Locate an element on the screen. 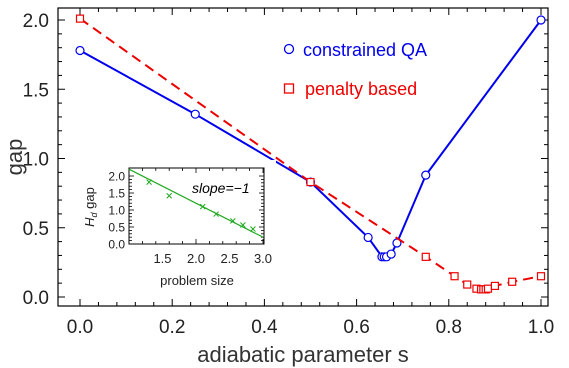  inset-y-tick-label: 2.0 is located at coordinates (116, 177).